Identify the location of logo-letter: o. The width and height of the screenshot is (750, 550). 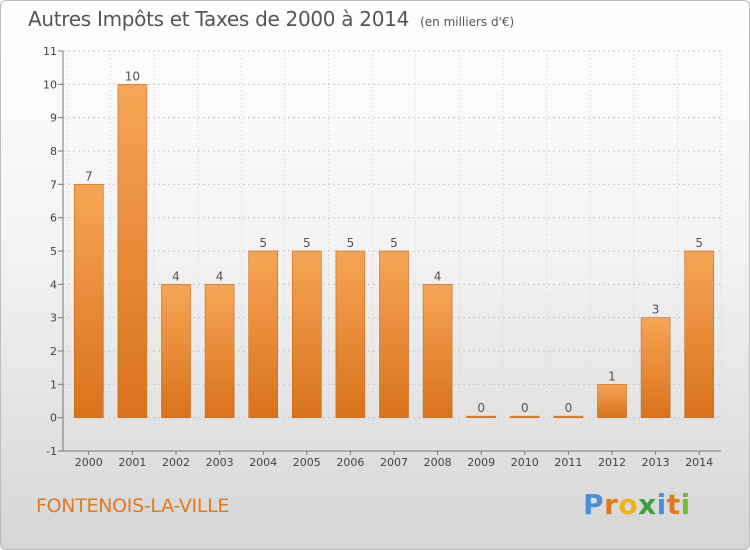
(628, 504).